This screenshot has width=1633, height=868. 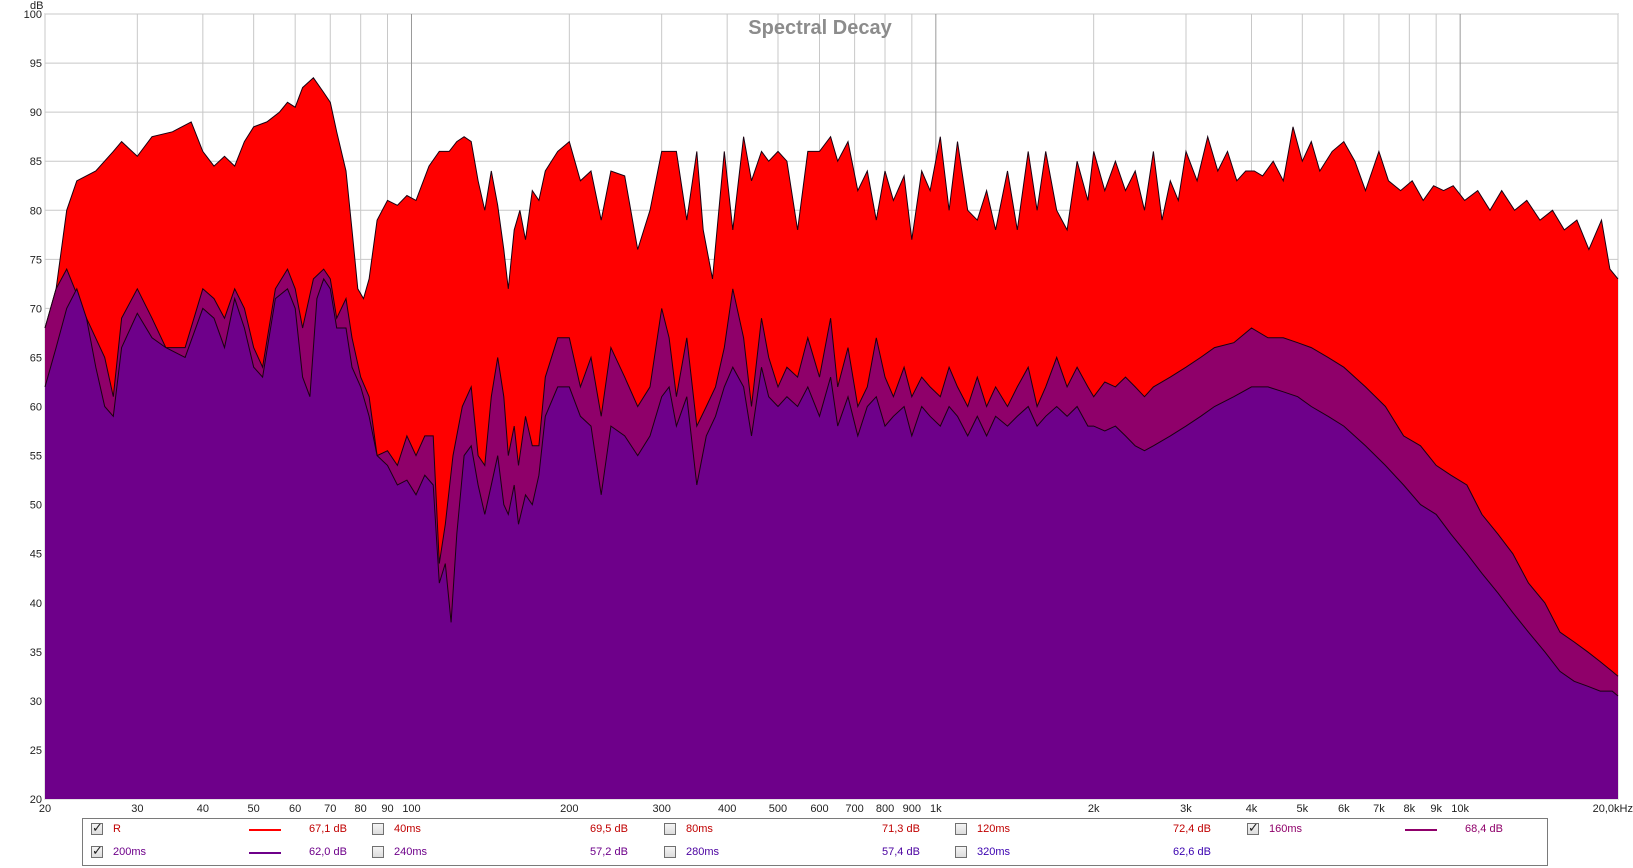 What do you see at coordinates (36, 457) in the screenshot?
I see `y-tick-label: 55` at bounding box center [36, 457].